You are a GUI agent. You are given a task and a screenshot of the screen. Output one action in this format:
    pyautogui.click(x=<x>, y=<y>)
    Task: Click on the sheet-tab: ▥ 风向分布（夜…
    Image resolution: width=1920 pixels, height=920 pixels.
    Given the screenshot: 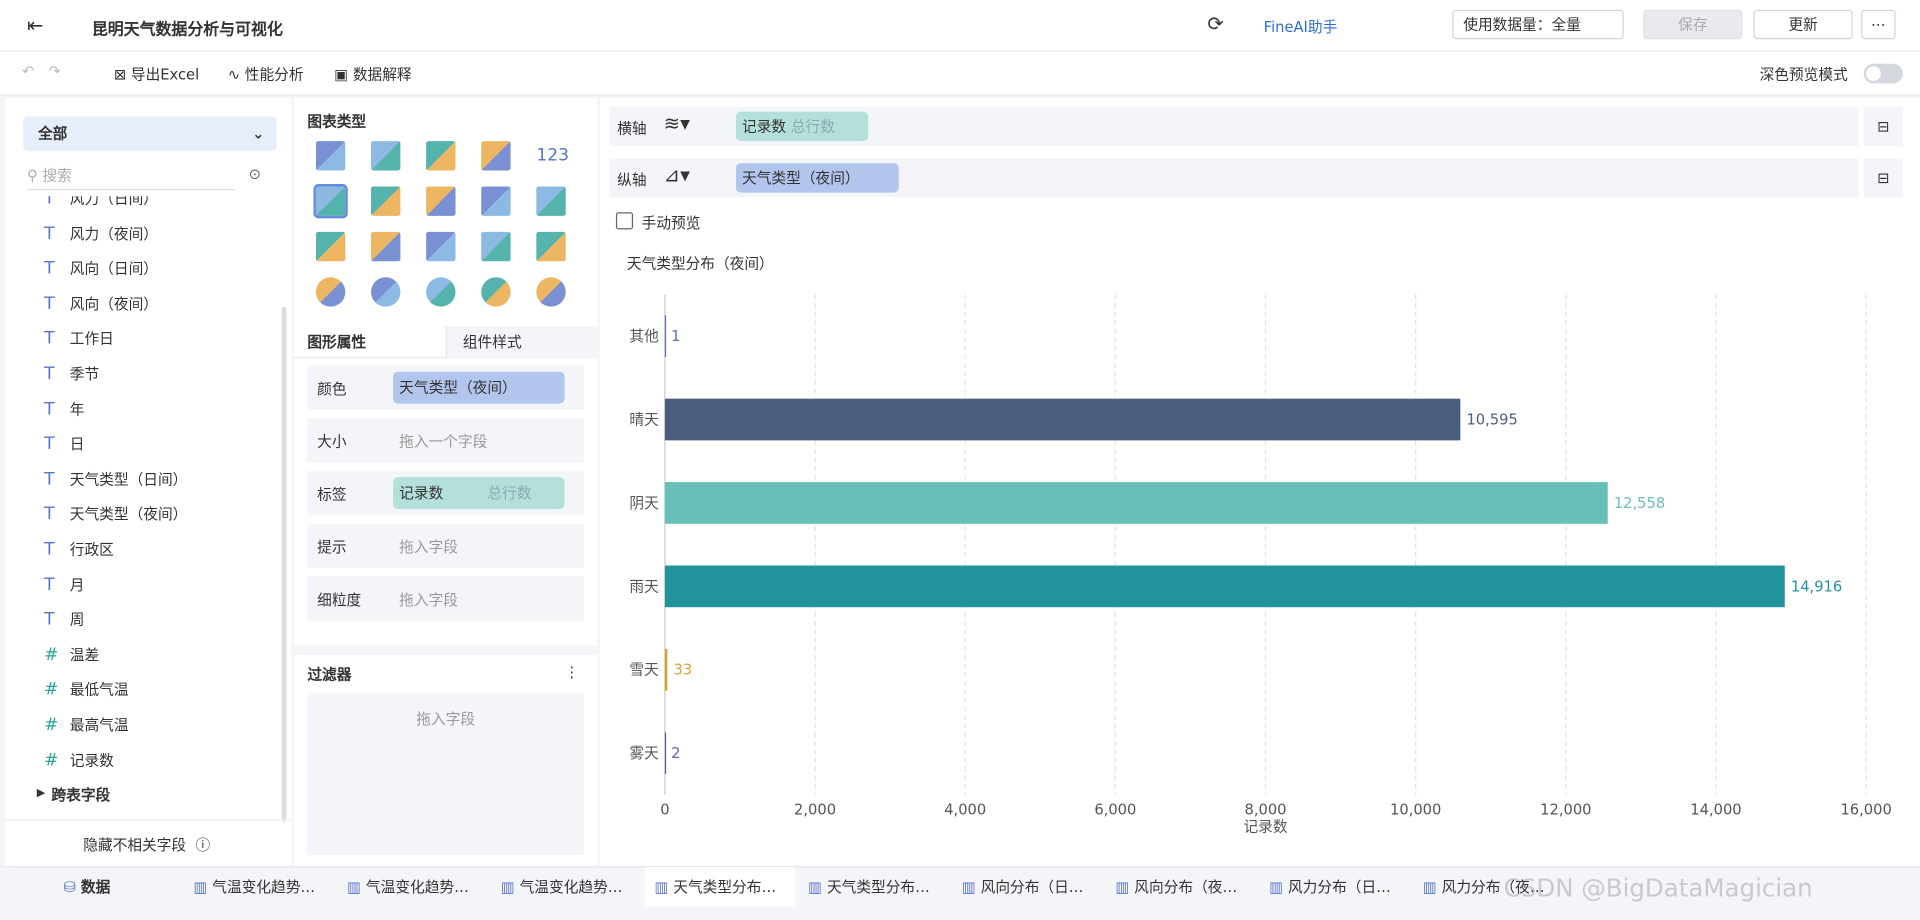 What is the action you would take?
    pyautogui.click(x=1180, y=886)
    